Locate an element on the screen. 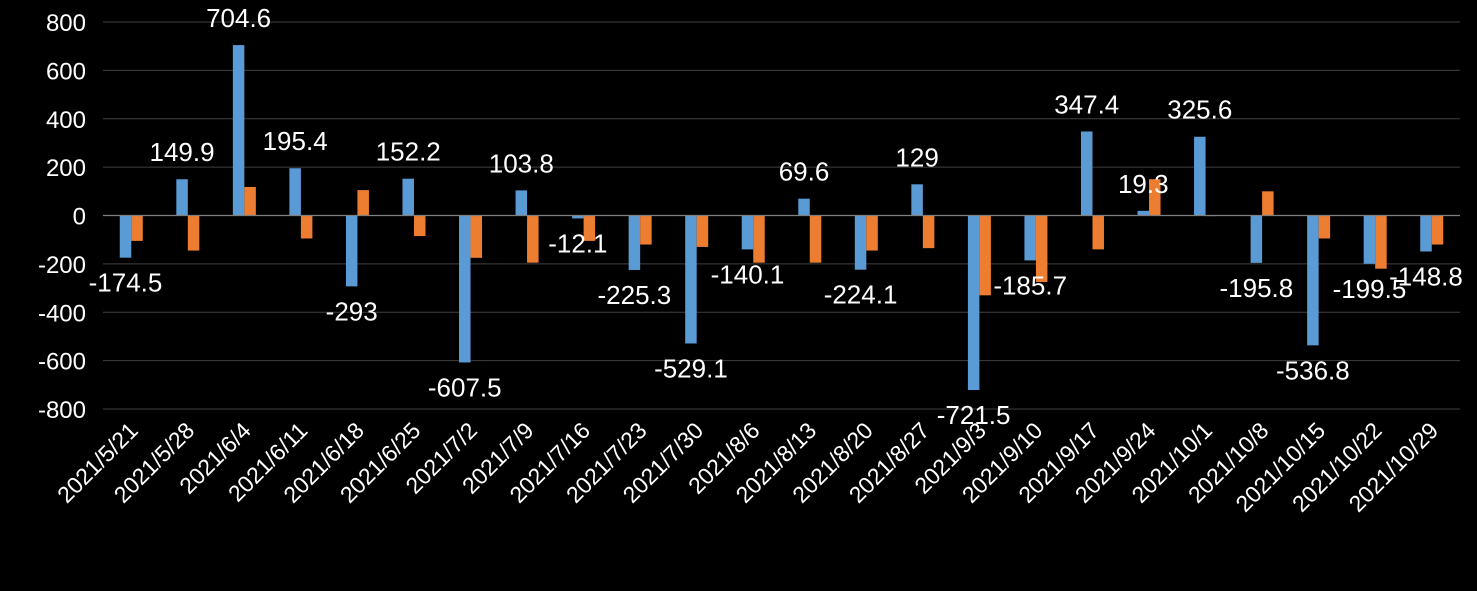  data-label: 195.4 is located at coordinates (295, 141).